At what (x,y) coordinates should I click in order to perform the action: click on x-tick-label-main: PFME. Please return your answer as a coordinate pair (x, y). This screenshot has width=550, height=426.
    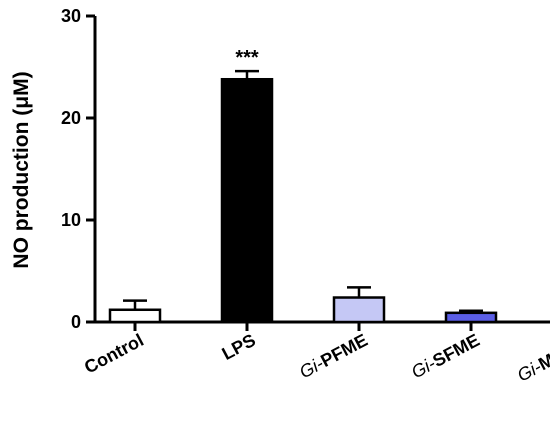
    Looking at the image, I should click on (344, 350).